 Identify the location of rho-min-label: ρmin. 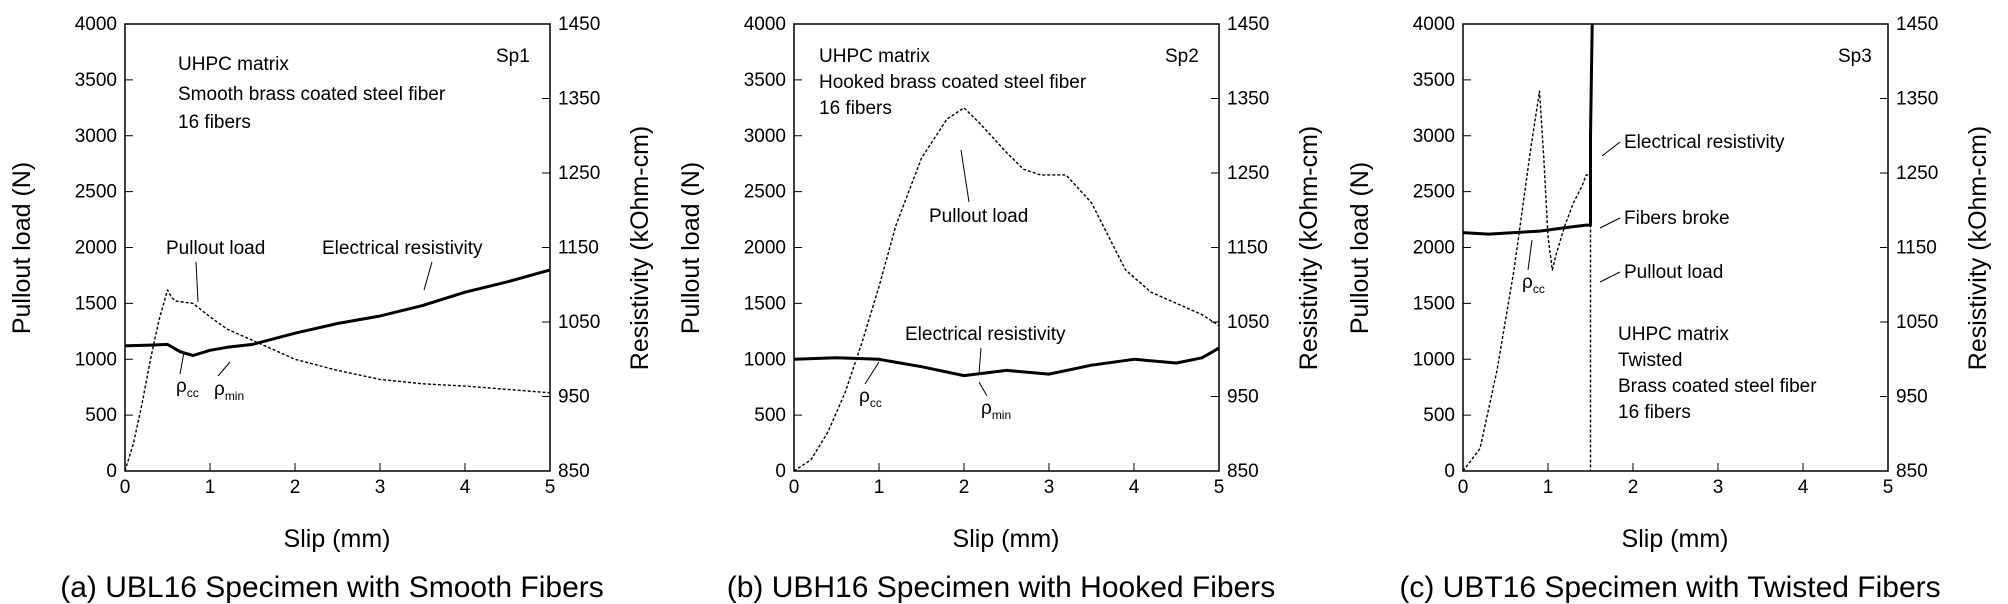
(229, 391).